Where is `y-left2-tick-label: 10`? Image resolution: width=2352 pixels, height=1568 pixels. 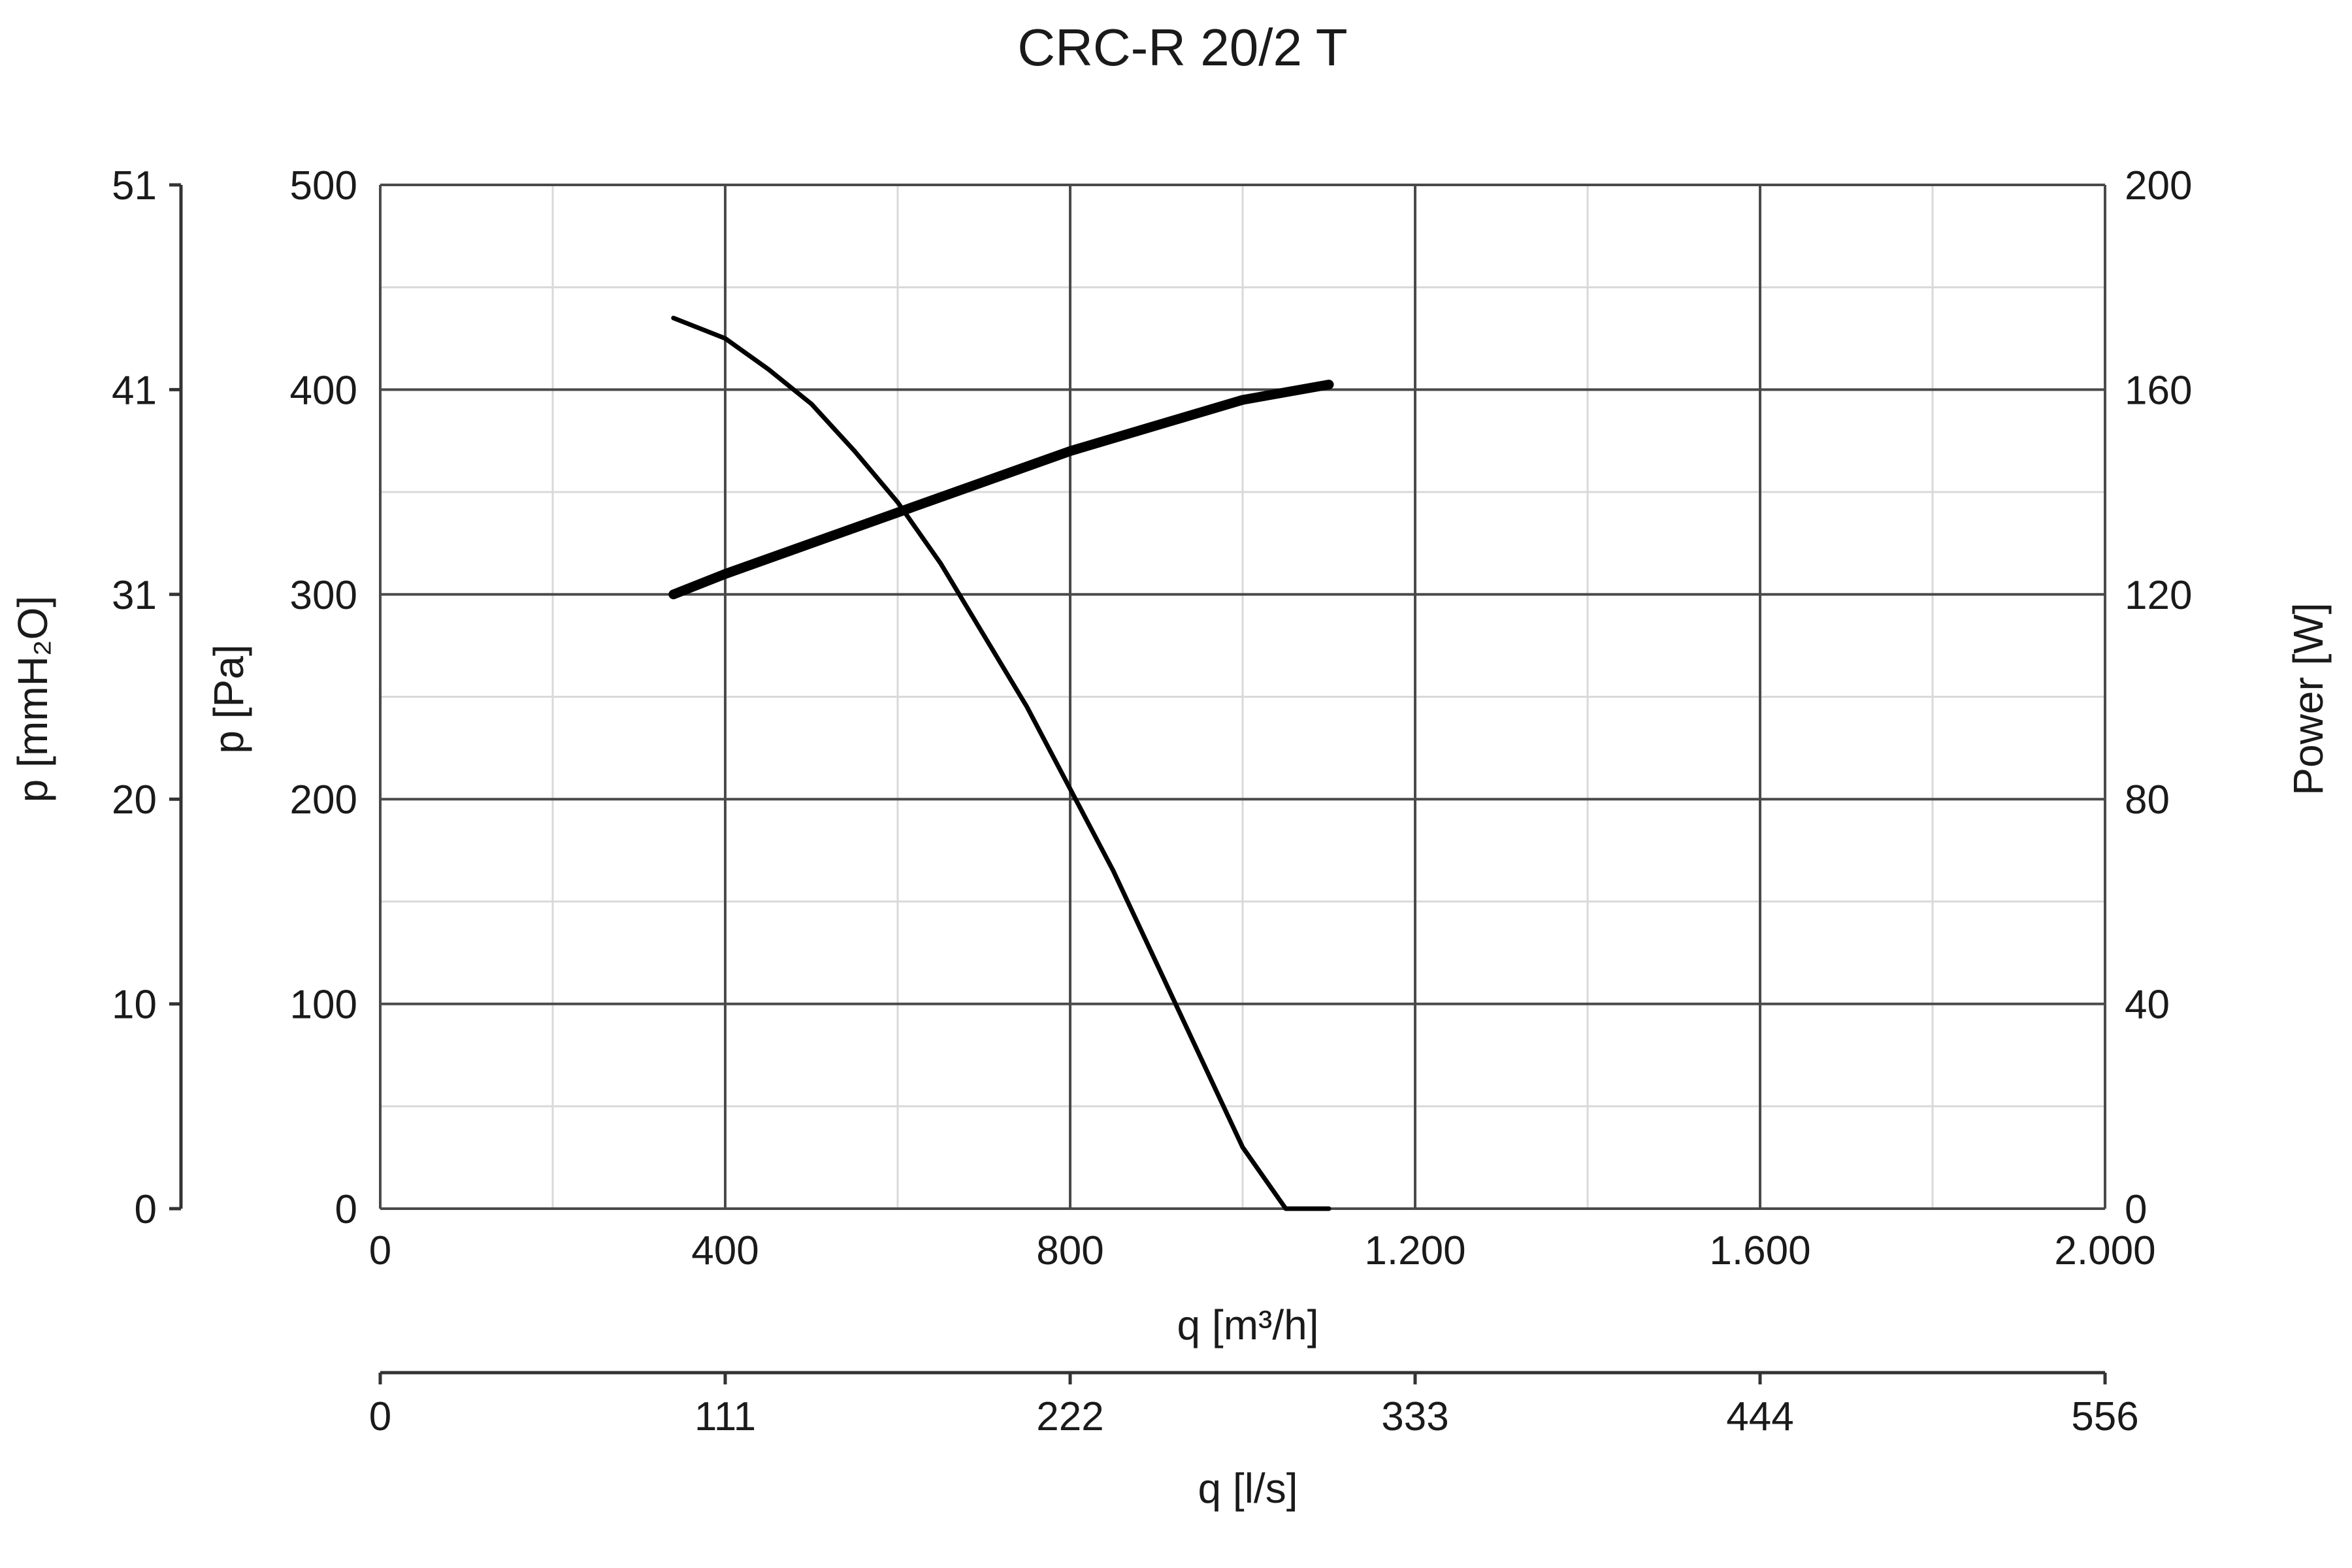
y-left2-tick-label: 10 is located at coordinates (134, 1005).